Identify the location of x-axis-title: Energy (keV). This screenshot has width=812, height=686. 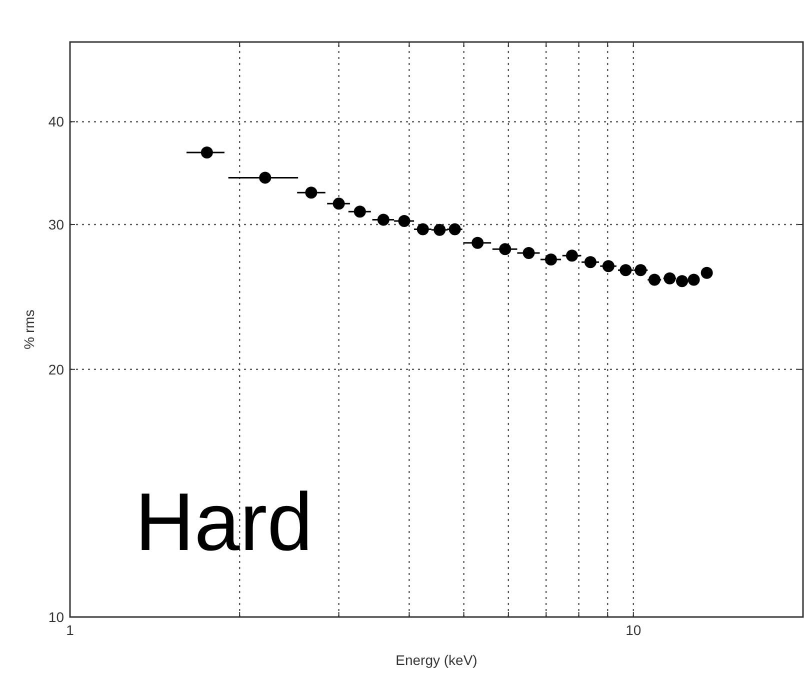
(437, 660).